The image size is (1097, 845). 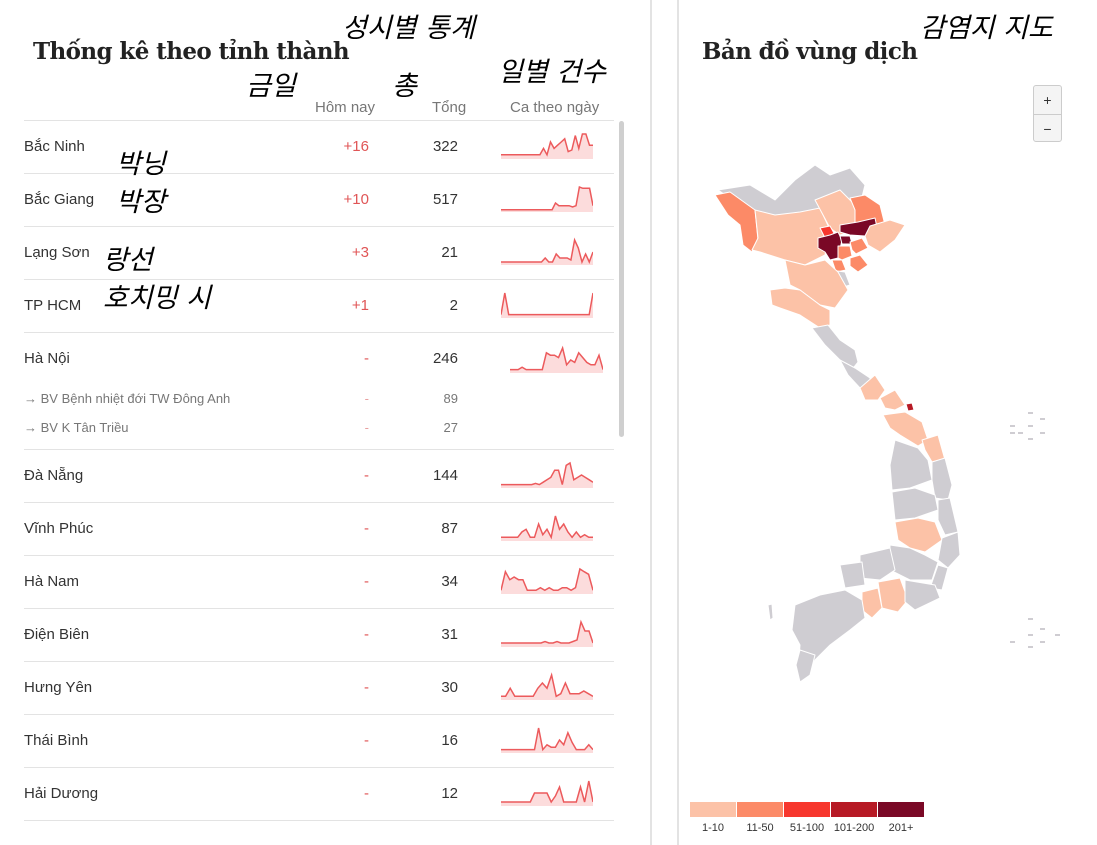 What do you see at coordinates (800, 308) in the screenshot?
I see `map-region-nghe-an` at bounding box center [800, 308].